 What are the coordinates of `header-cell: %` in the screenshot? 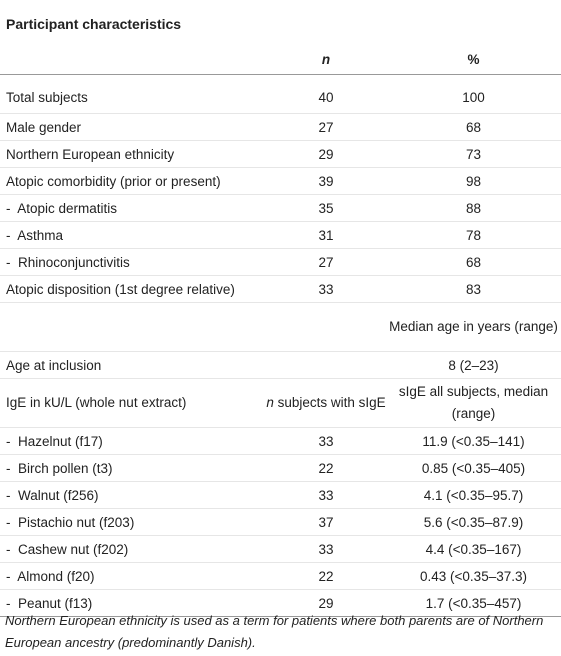 It's located at (473, 59).